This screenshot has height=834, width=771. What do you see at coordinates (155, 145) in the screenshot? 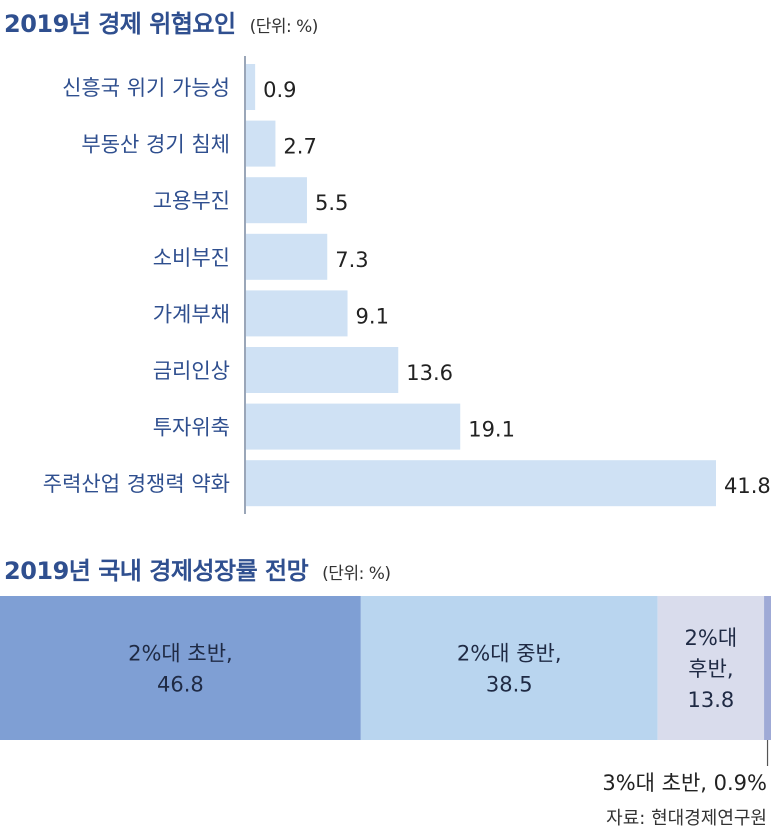
I see `category-label: 부동산 경기 침체` at bounding box center [155, 145].